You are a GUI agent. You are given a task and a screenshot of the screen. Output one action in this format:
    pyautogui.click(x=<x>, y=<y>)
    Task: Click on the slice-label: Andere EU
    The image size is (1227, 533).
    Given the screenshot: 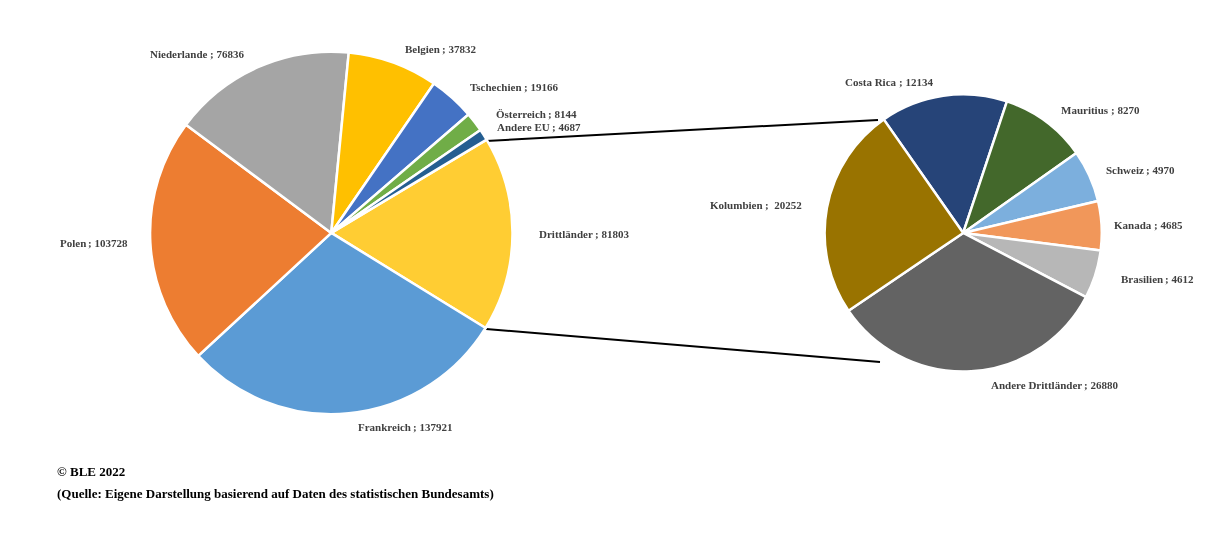 What is the action you would take?
    pyautogui.click(x=523, y=127)
    